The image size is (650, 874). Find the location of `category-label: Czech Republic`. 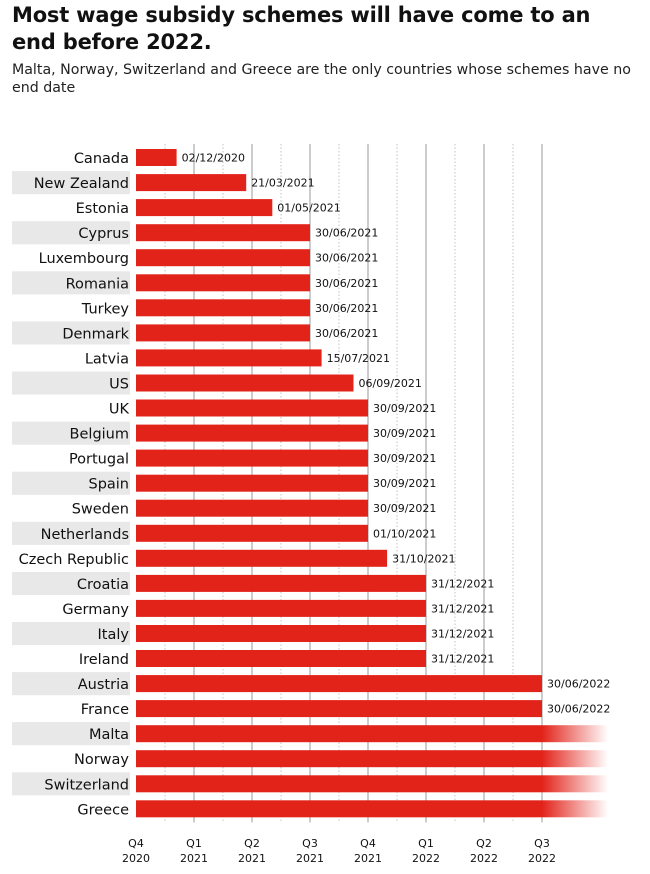

category-label: Czech Republic is located at coordinates (74, 560).